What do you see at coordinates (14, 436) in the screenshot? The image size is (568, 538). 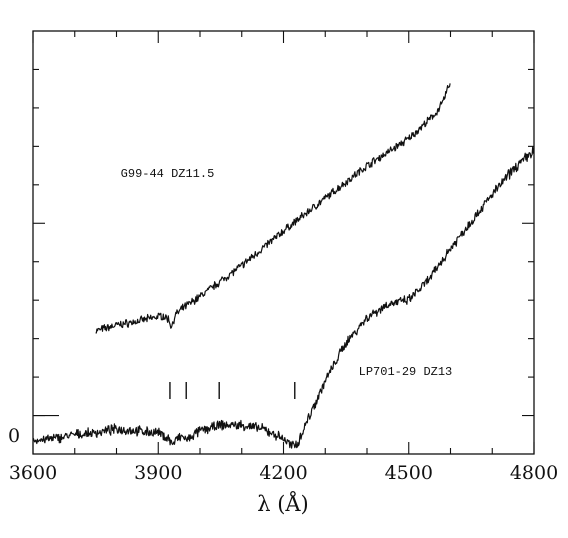 I see `y-zero-label: 0` at bounding box center [14, 436].